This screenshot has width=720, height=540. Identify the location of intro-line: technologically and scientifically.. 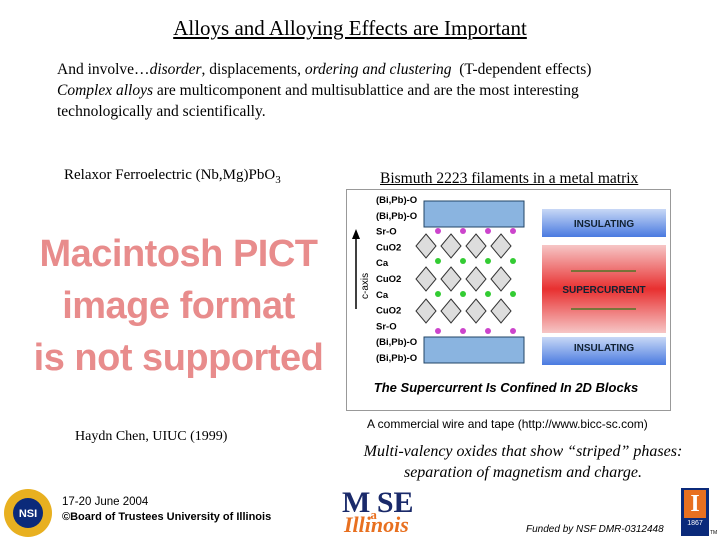
(161, 111).